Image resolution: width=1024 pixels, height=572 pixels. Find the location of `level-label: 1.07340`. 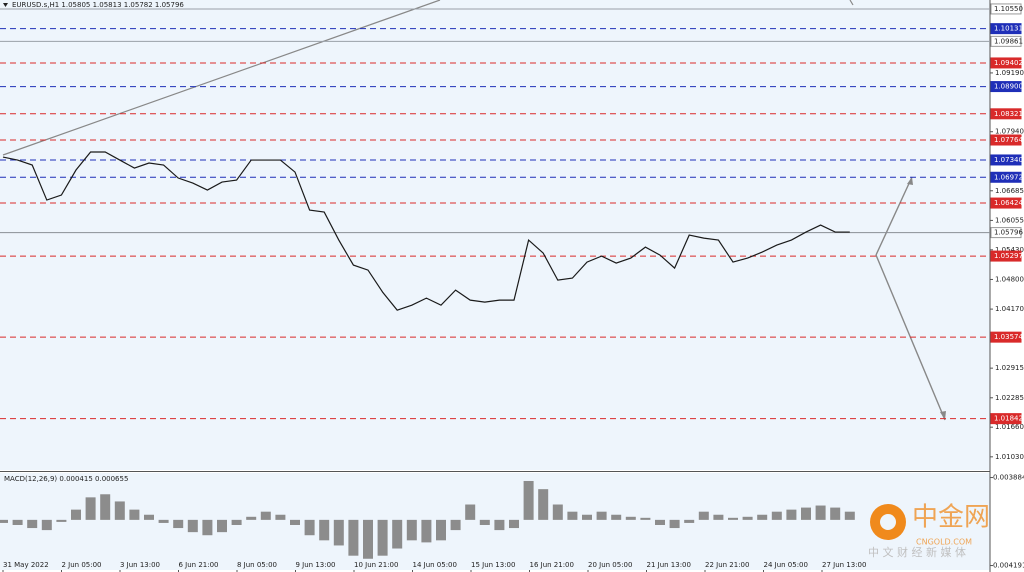

level-label: 1.07340 is located at coordinates (1008, 160).